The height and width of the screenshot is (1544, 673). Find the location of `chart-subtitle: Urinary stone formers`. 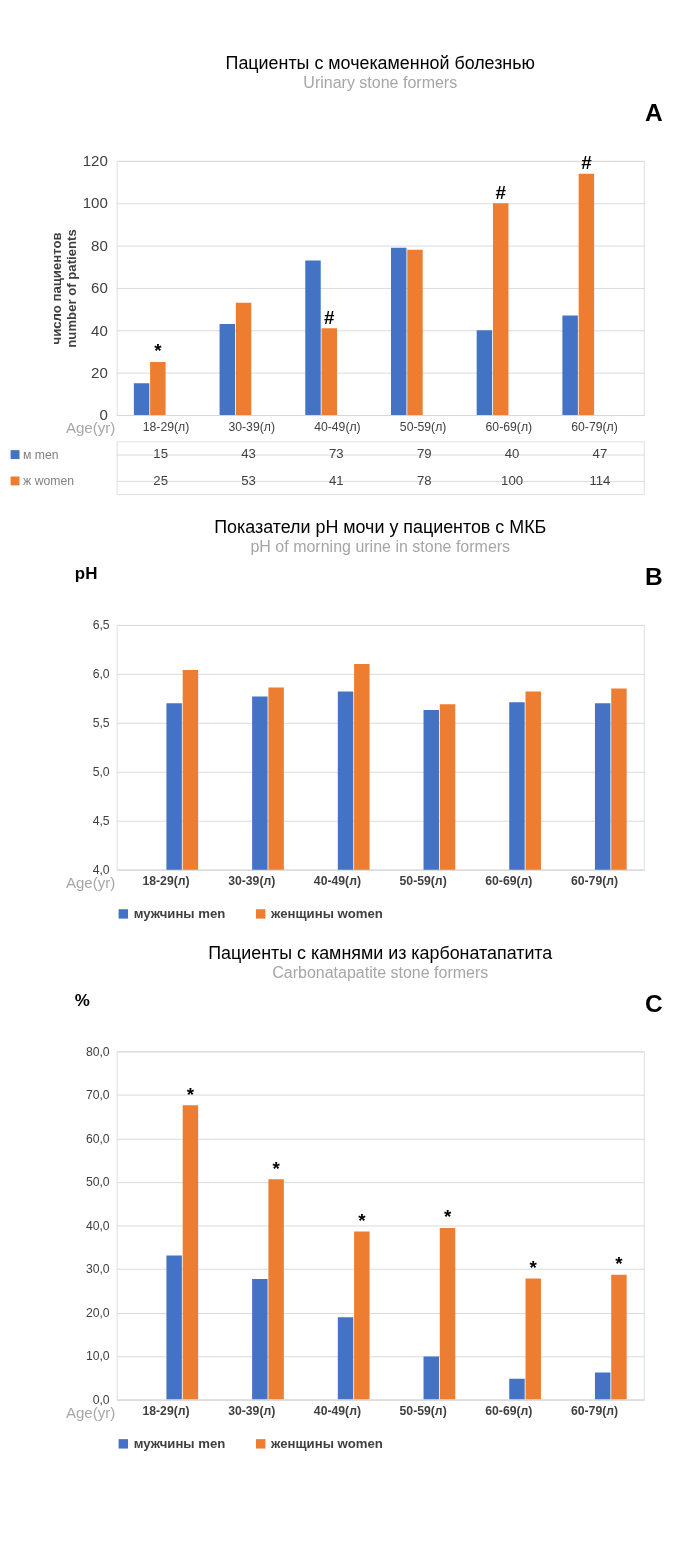

chart-subtitle: Urinary stone formers is located at coordinates (380, 82).